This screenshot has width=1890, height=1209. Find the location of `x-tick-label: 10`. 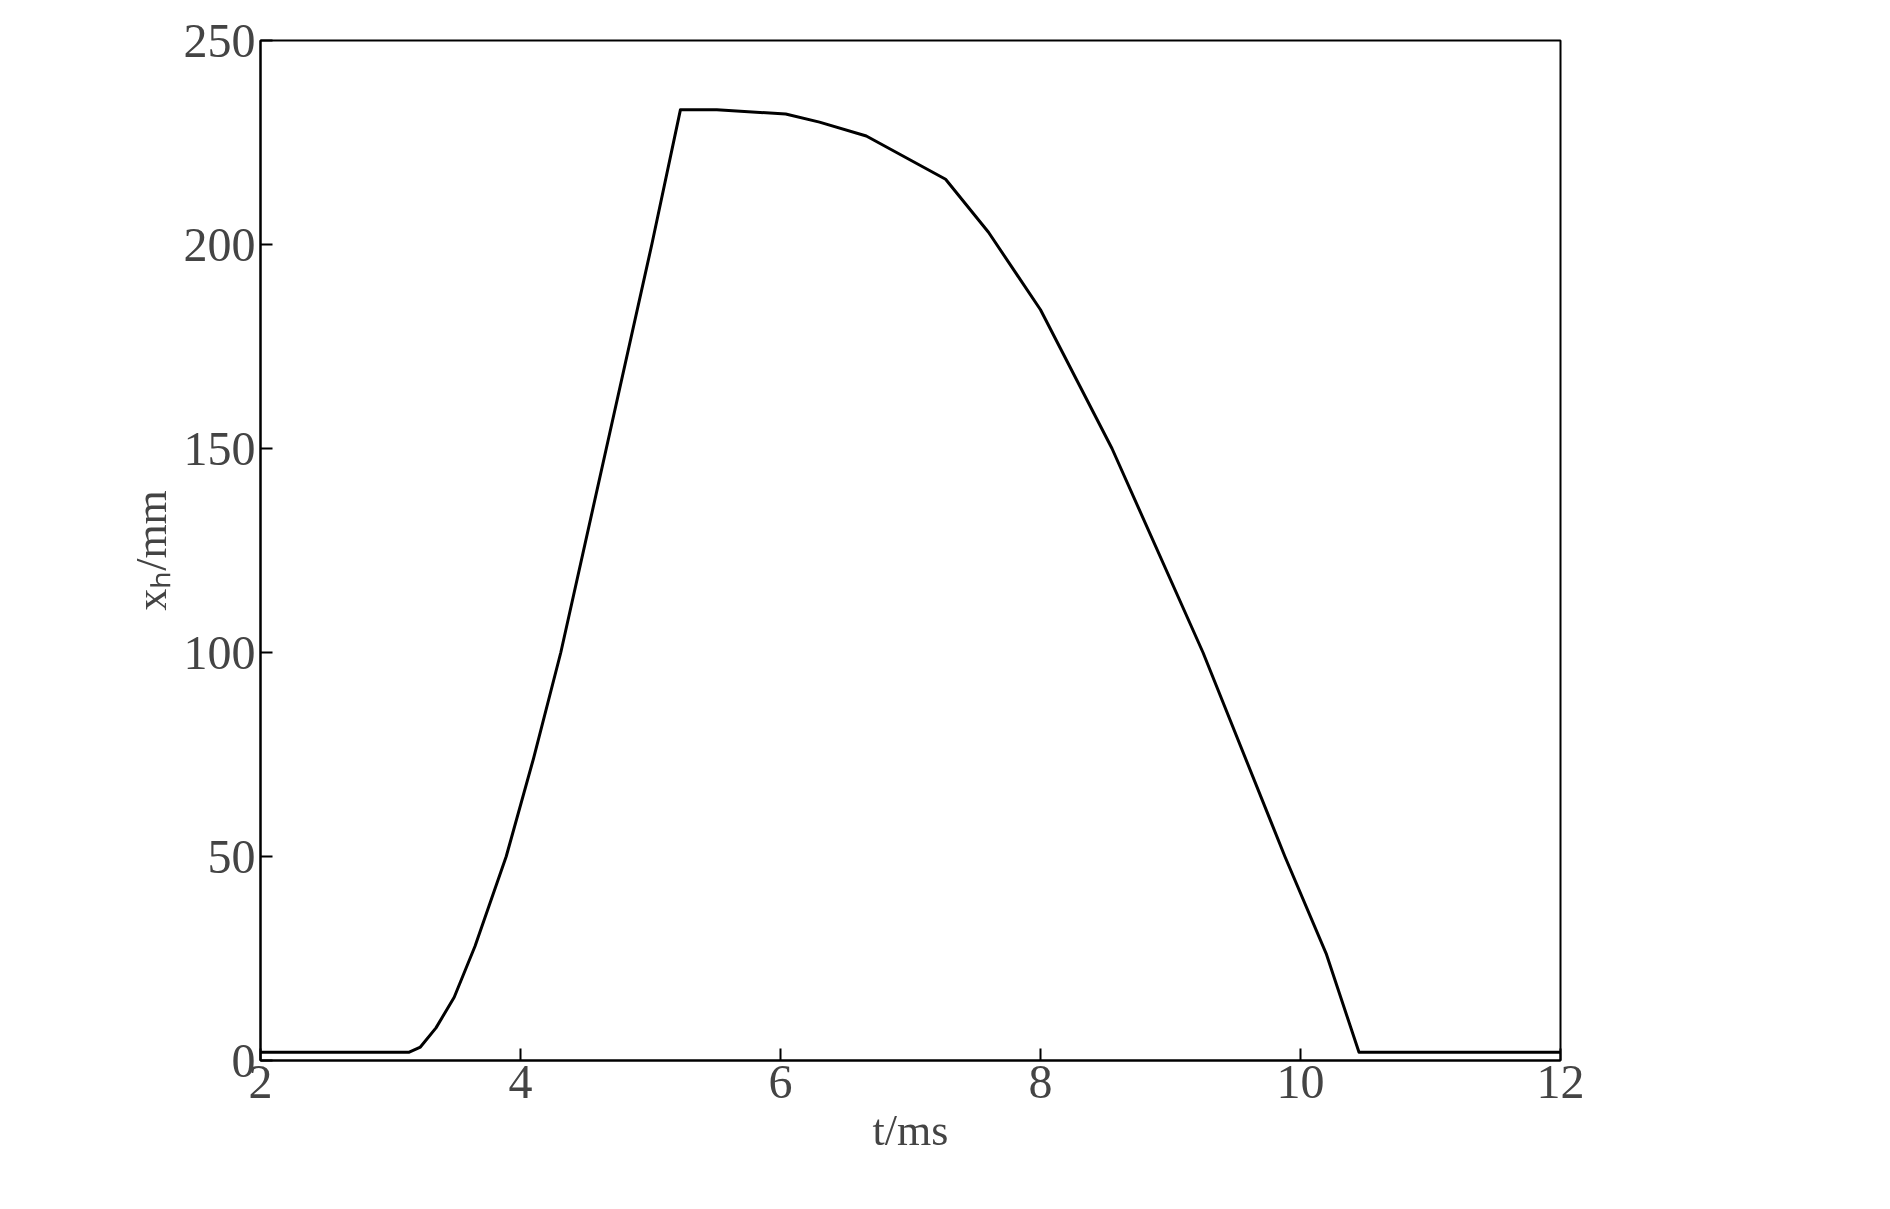

x-tick-label: 10 is located at coordinates (1300, 1081).